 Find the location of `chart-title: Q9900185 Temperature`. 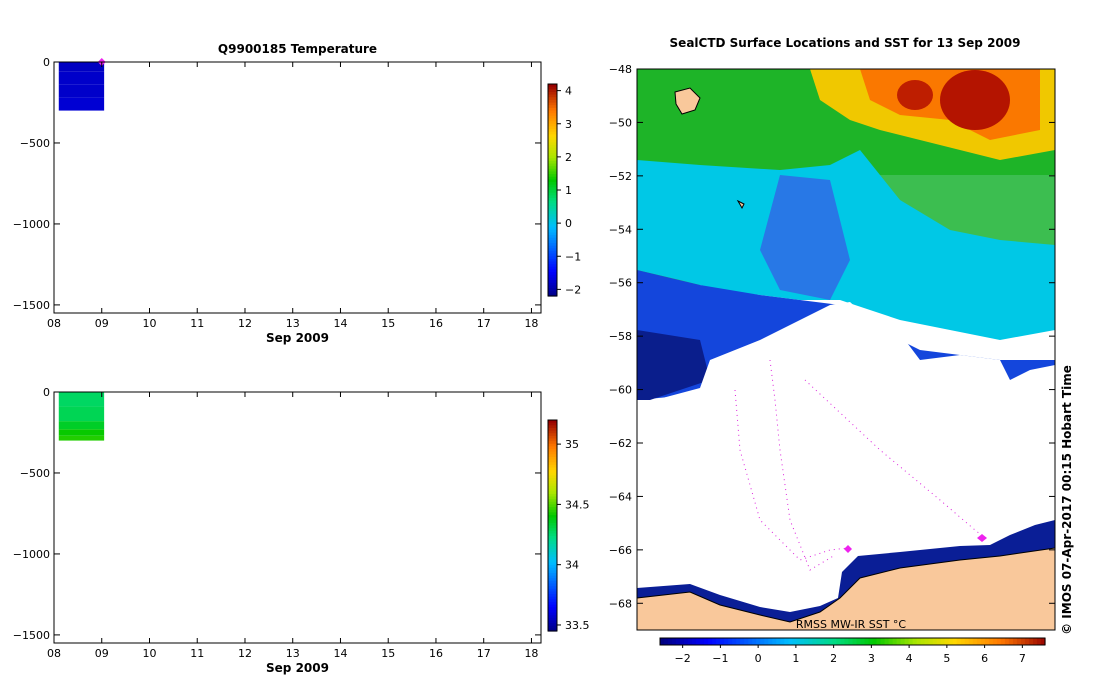

chart-title: Q9900185 Temperature is located at coordinates (297, 49).